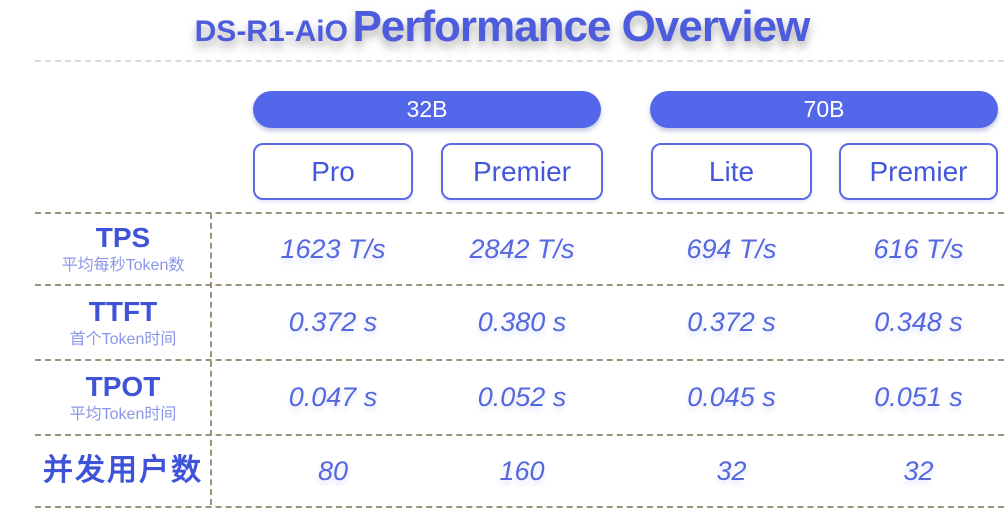 This screenshot has width=1004, height=512. What do you see at coordinates (522, 397) in the screenshot?
I see `metric-value: 0.052 s` at bounding box center [522, 397].